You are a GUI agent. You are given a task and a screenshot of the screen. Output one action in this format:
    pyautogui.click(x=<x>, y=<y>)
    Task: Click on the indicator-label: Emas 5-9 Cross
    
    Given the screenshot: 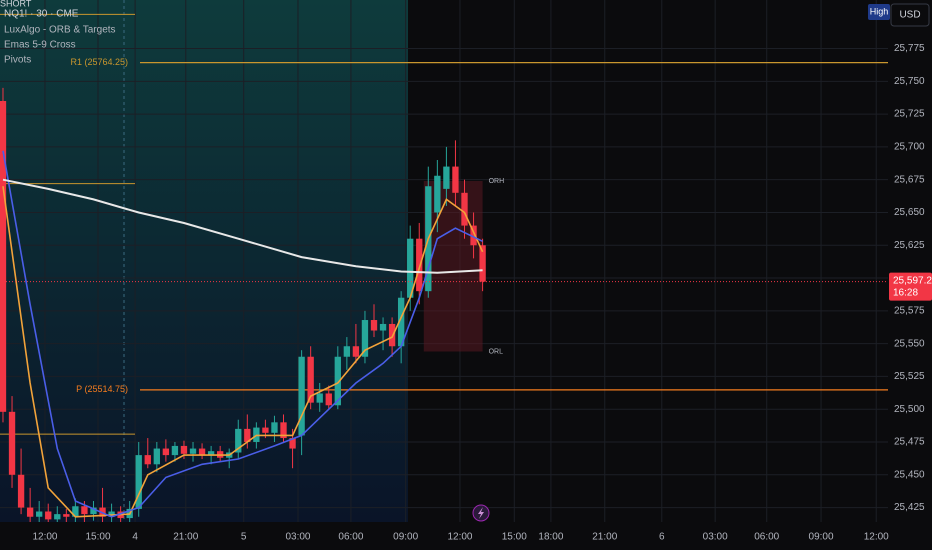 What is the action you would take?
    pyautogui.click(x=40, y=45)
    